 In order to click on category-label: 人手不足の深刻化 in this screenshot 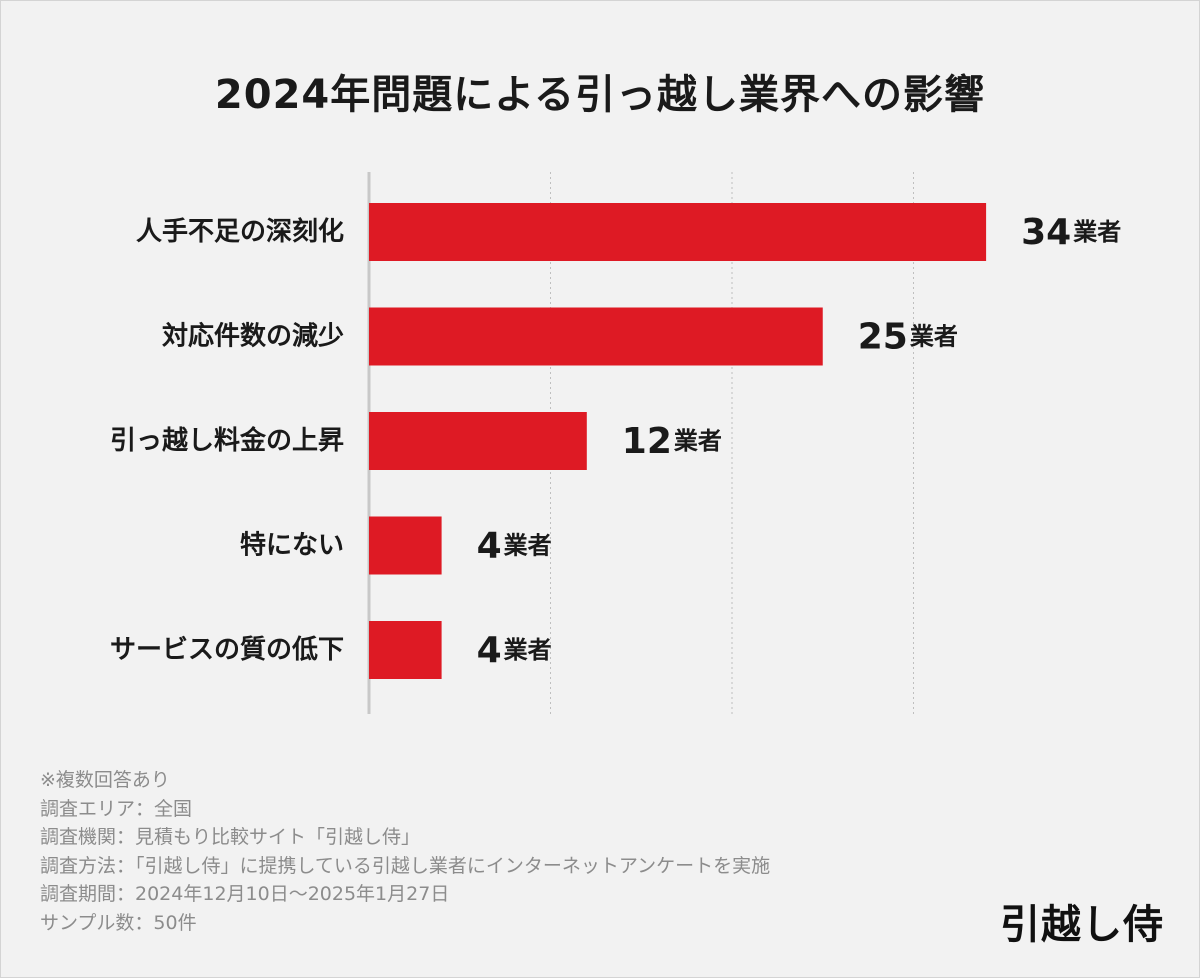, I will do `click(240, 231)`.